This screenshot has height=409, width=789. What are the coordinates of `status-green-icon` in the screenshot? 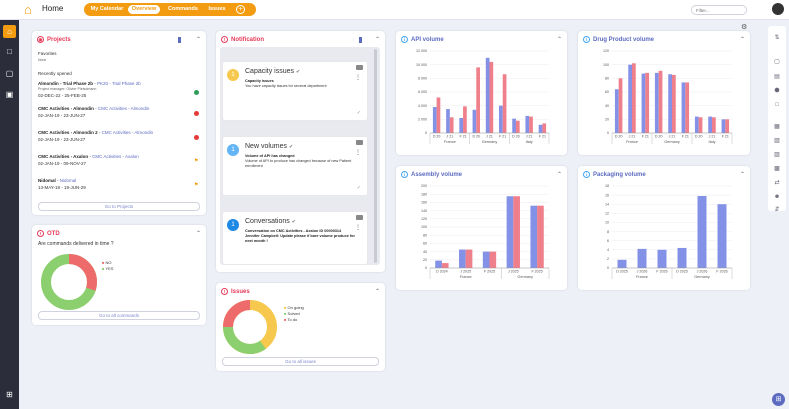 It's located at (196, 92).